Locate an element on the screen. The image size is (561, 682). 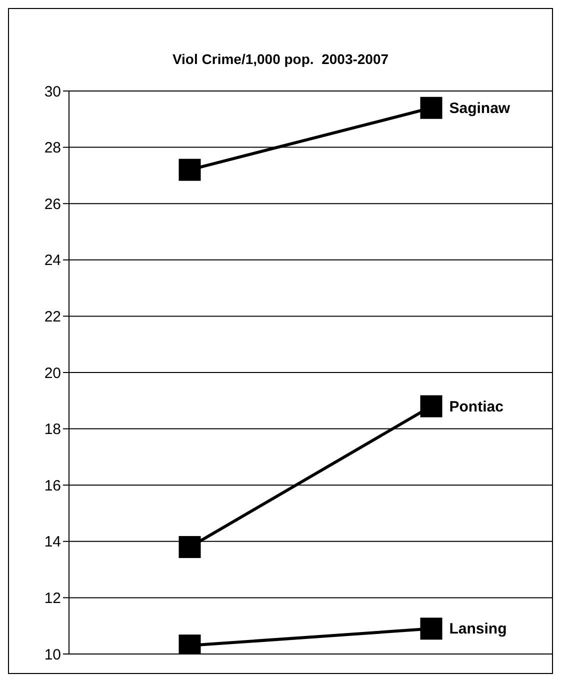
y-tick-label: 20 is located at coordinates (52, 373).